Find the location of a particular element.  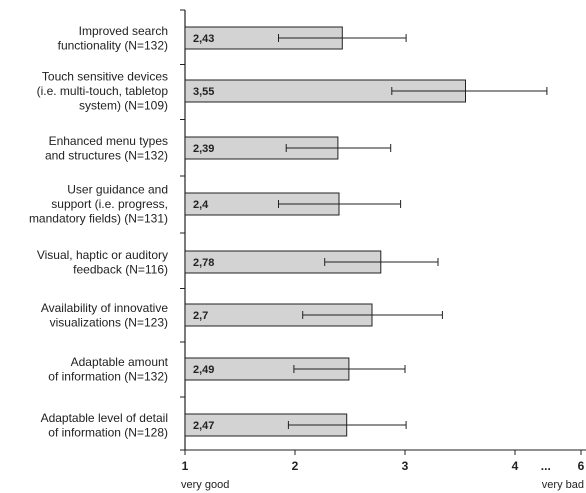

category-label: Improved search functionality (N=132) is located at coordinates (113, 38).